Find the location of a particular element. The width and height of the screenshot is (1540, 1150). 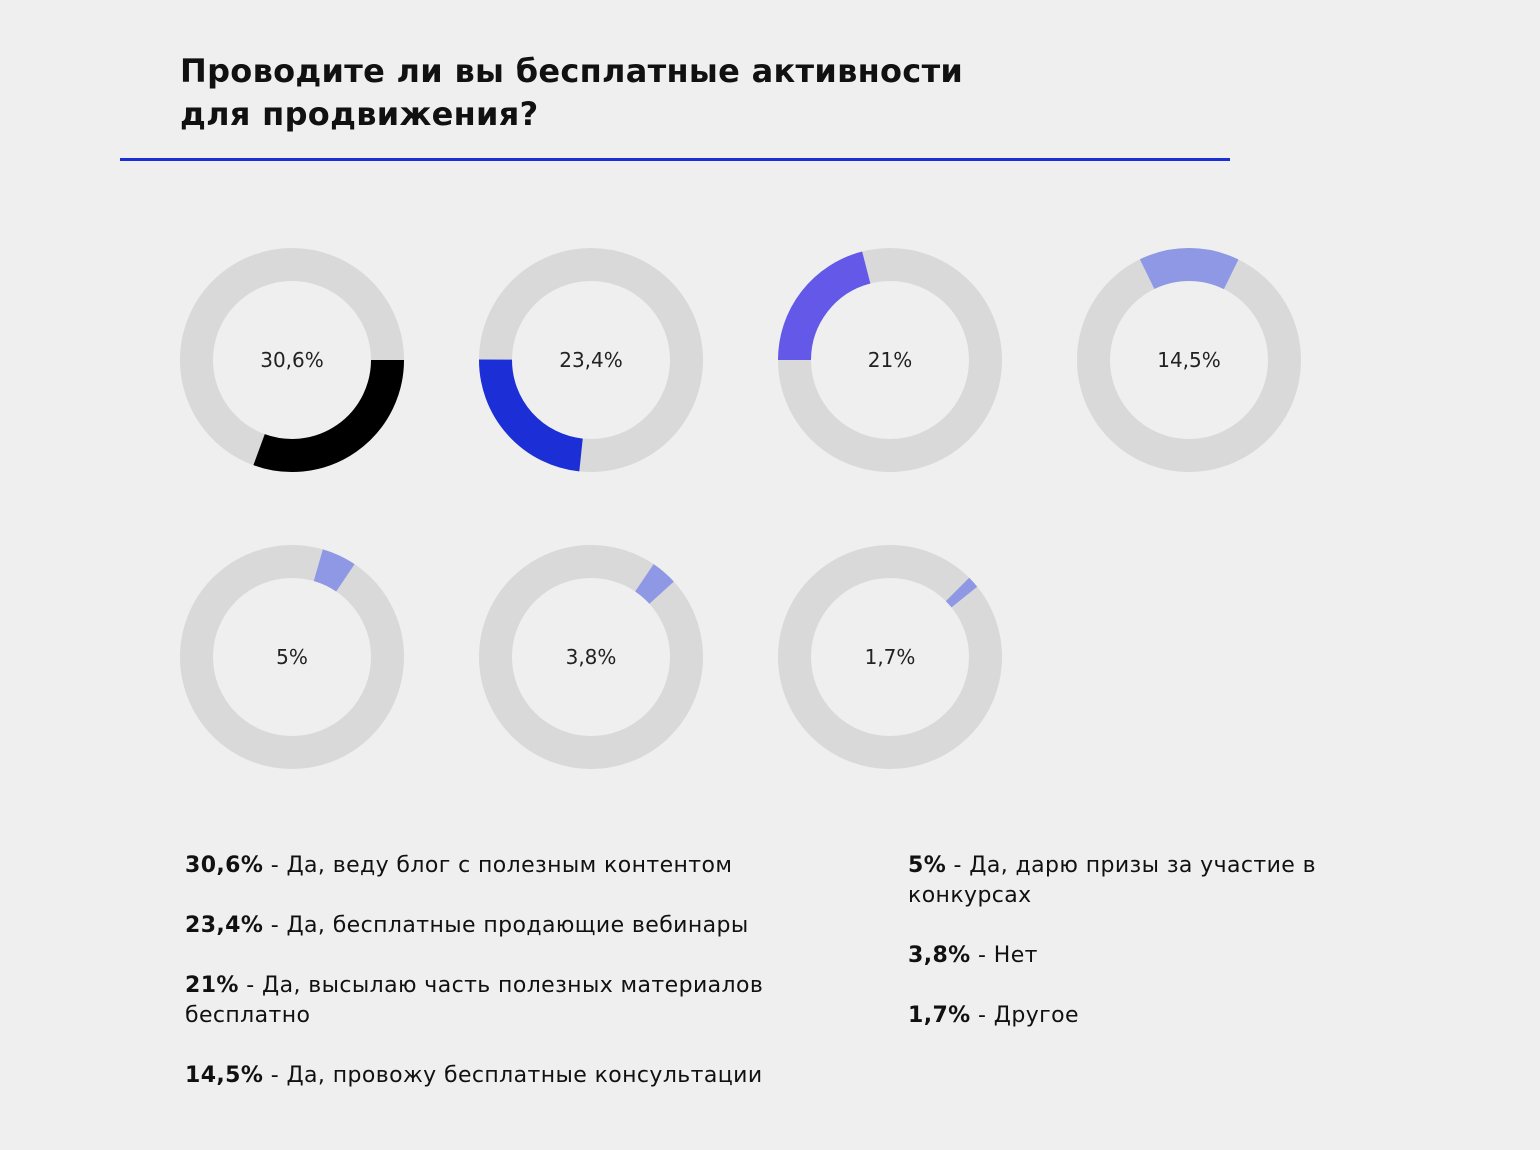

donut-label: 30,6% is located at coordinates (292, 360).